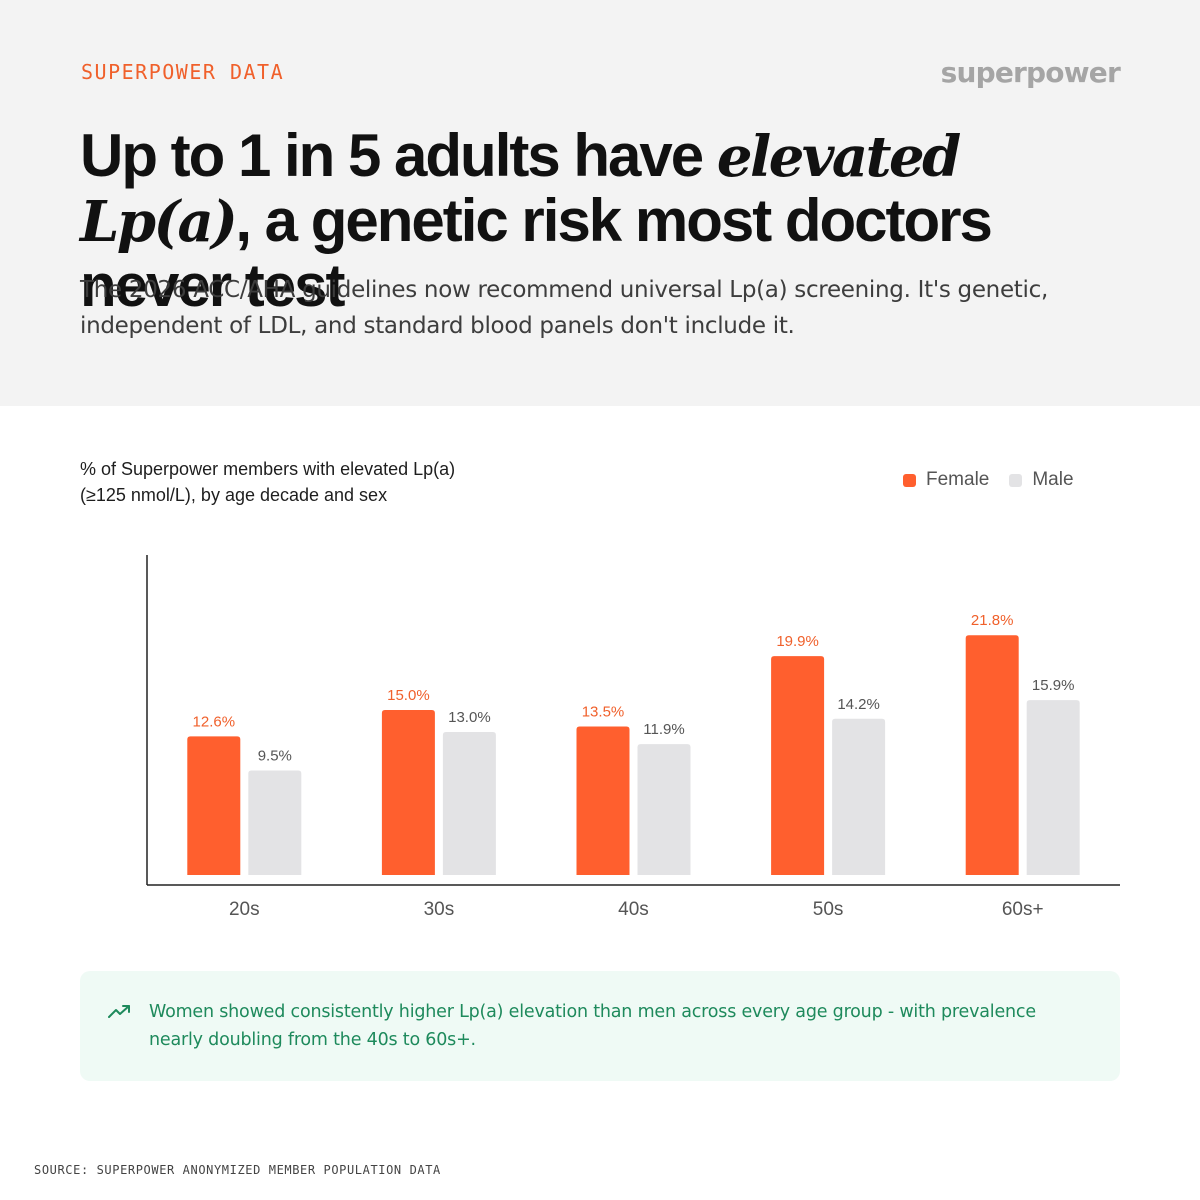  What do you see at coordinates (633, 909) in the screenshot?
I see `x-tick-label-40s: 40s` at bounding box center [633, 909].